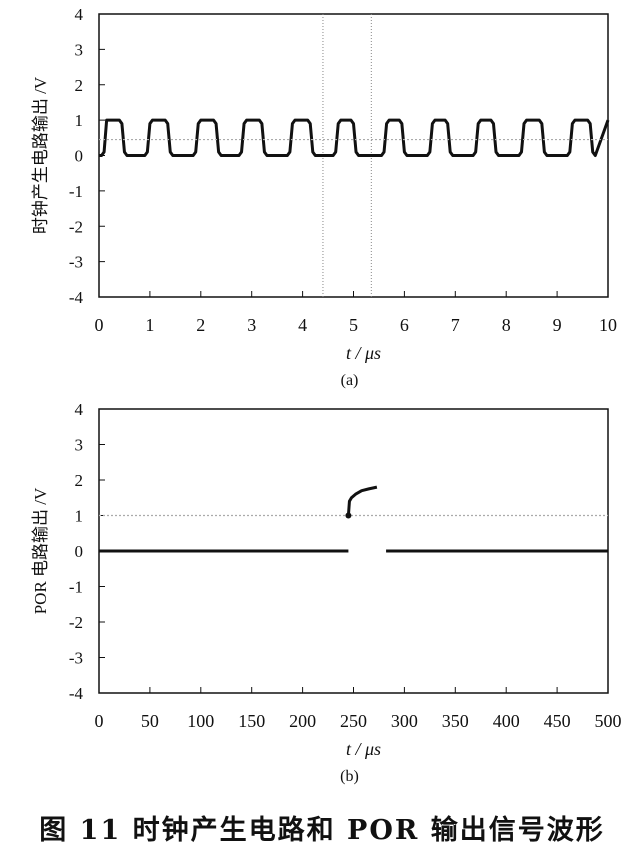  I want to click on y-axis-label: 时钟产生电路输出 /V, so click(40, 155).